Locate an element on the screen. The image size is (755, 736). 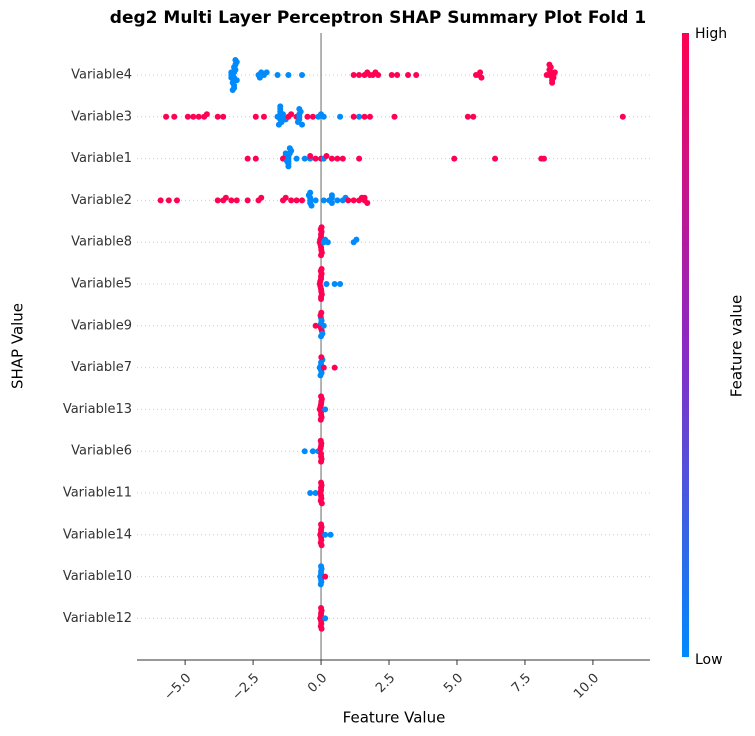
x-axis-label: Feature Value is located at coordinates (394, 718).